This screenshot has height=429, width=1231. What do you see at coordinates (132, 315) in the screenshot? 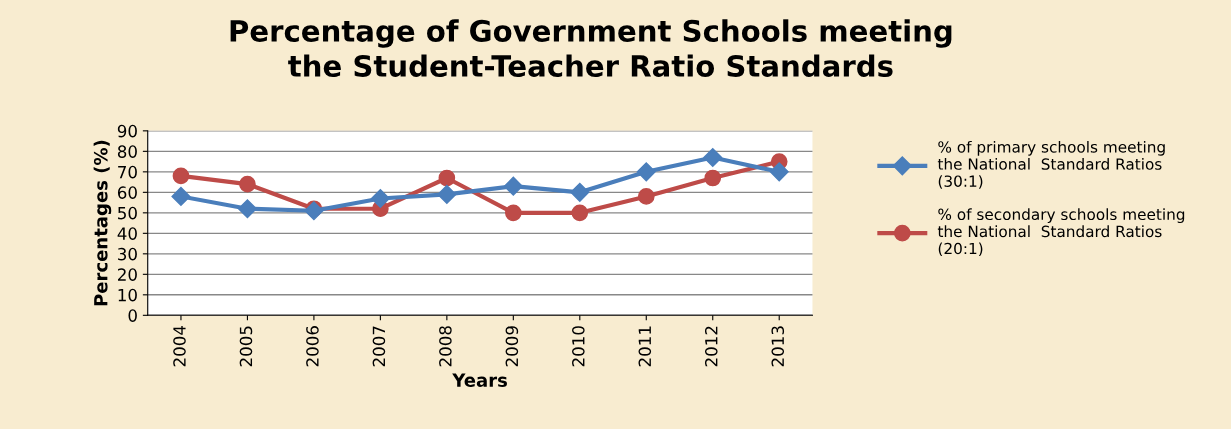
I see `y-tick-label: 0` at bounding box center [132, 315].